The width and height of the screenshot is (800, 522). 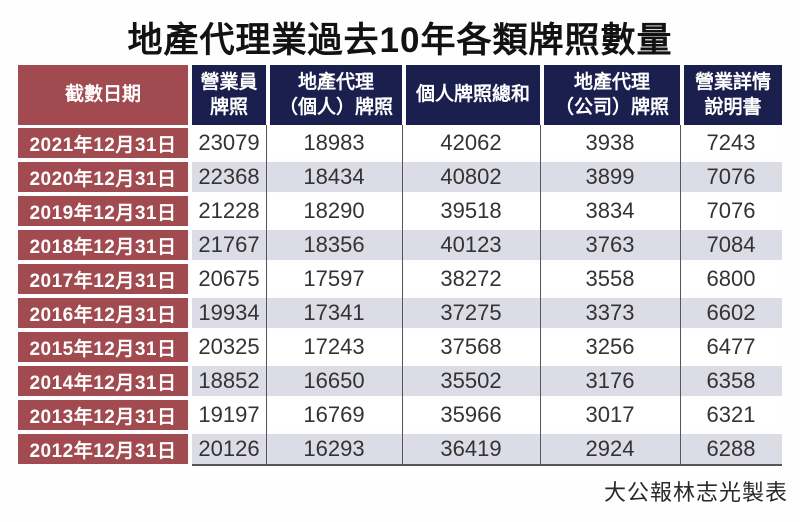 I want to click on value-cell: 23079, so click(x=229, y=143).